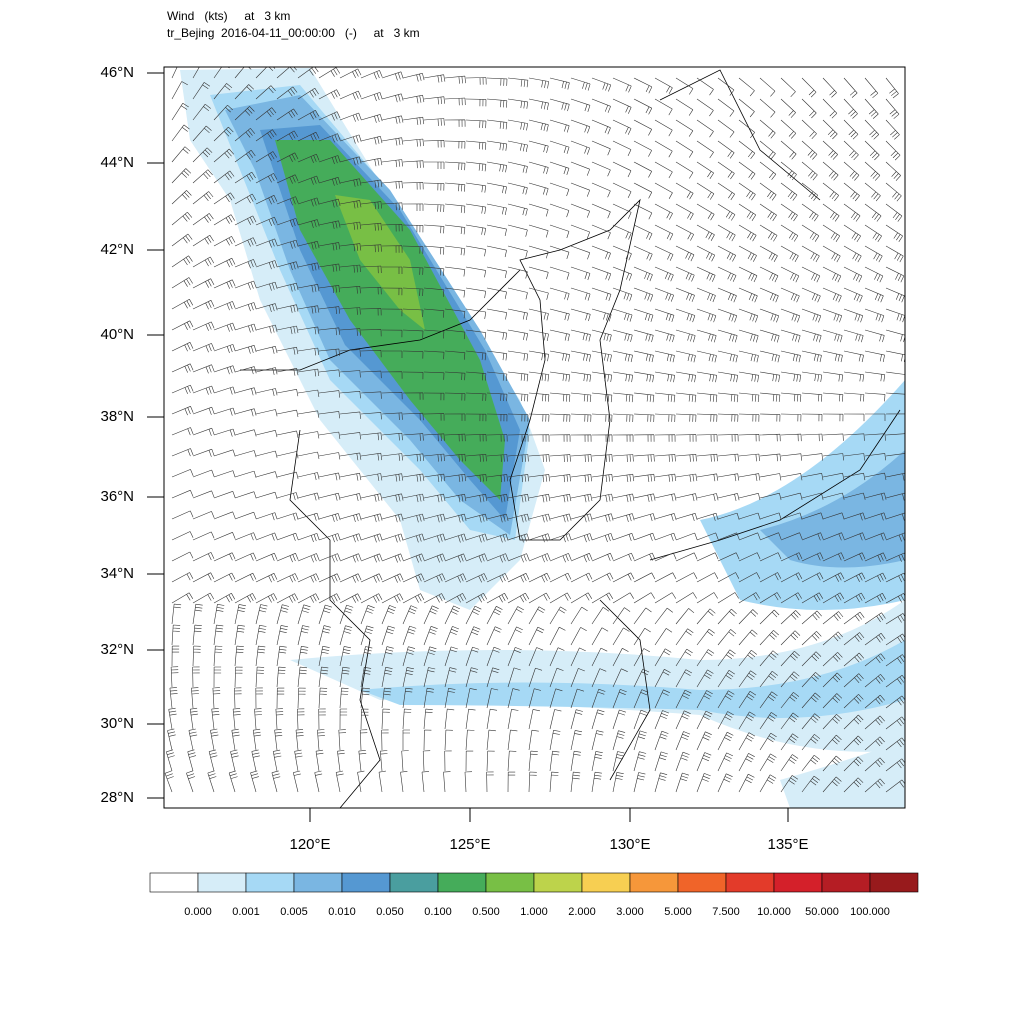  What do you see at coordinates (366, 882) in the screenshot?
I see `colorbar-box` at bounding box center [366, 882].